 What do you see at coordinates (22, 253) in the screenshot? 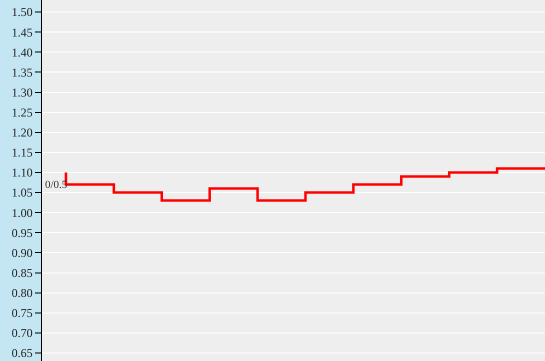
I see `y-tick-label: 0.90` at bounding box center [22, 253].